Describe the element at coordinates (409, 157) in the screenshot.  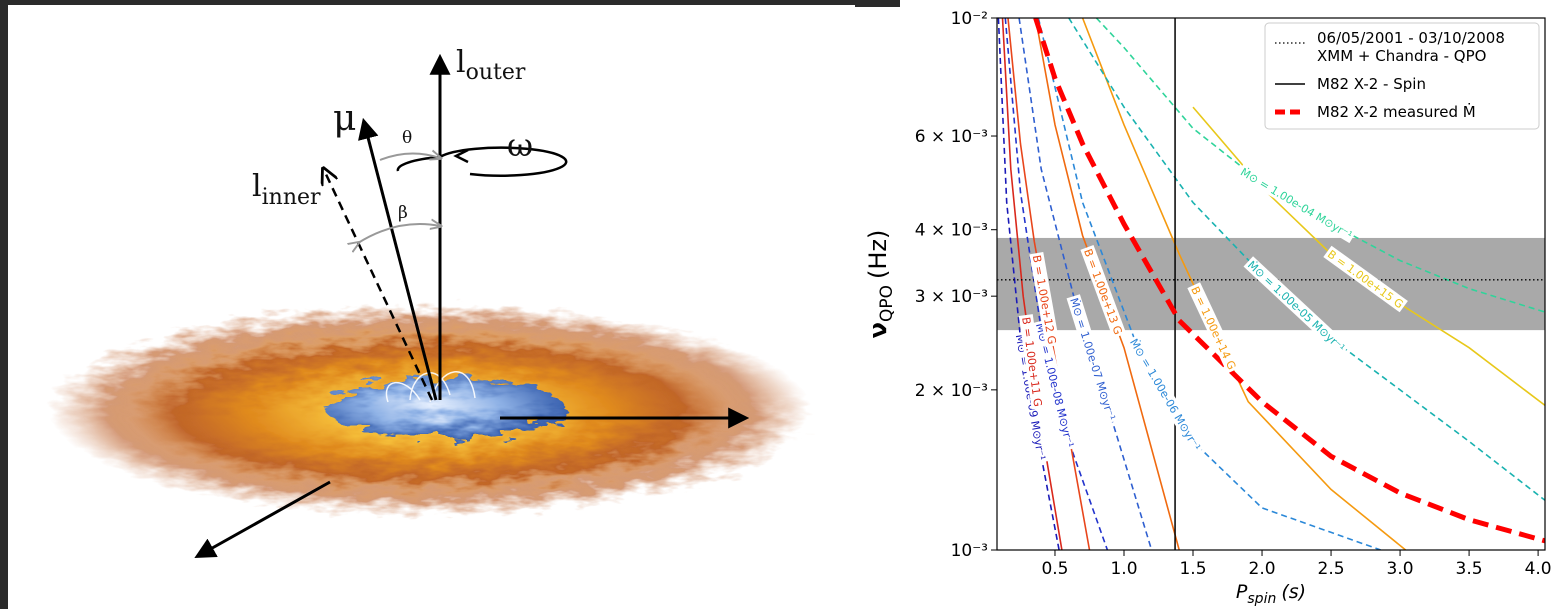
I see `theta-arc` at that location.